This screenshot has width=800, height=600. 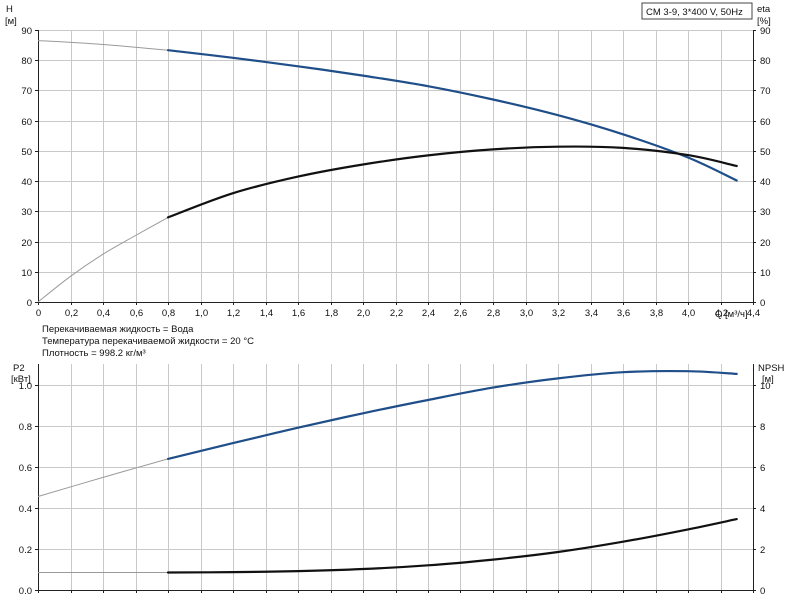 I want to click on top-y-right-tick-label: 70, so click(x=765, y=91).